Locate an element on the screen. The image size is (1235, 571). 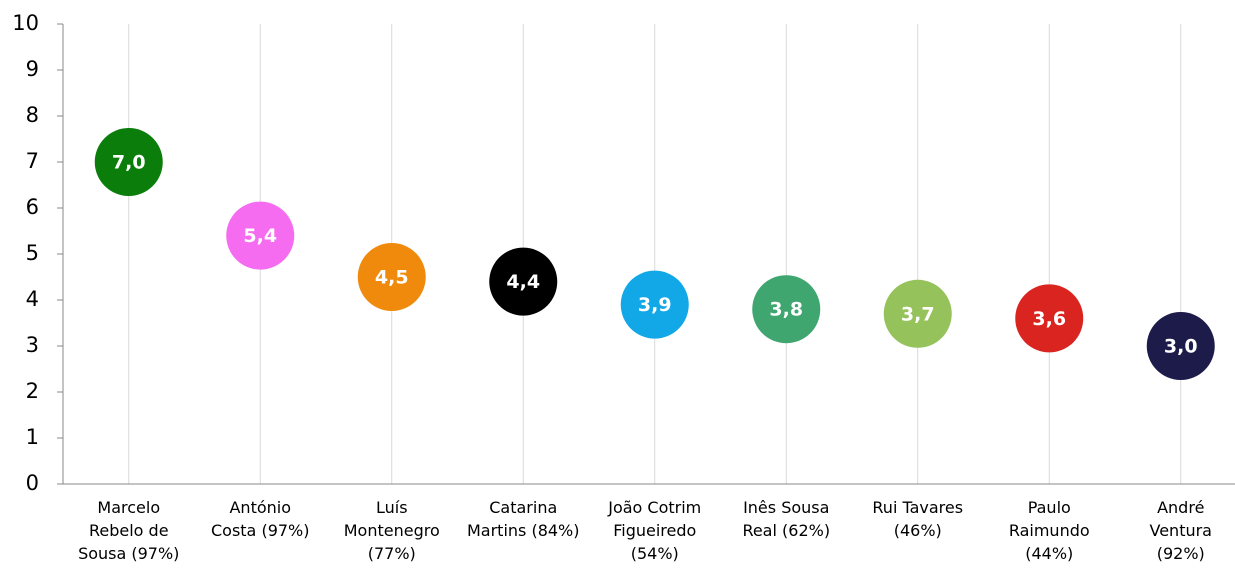
data-label: 3,0 is located at coordinates (1181, 347).